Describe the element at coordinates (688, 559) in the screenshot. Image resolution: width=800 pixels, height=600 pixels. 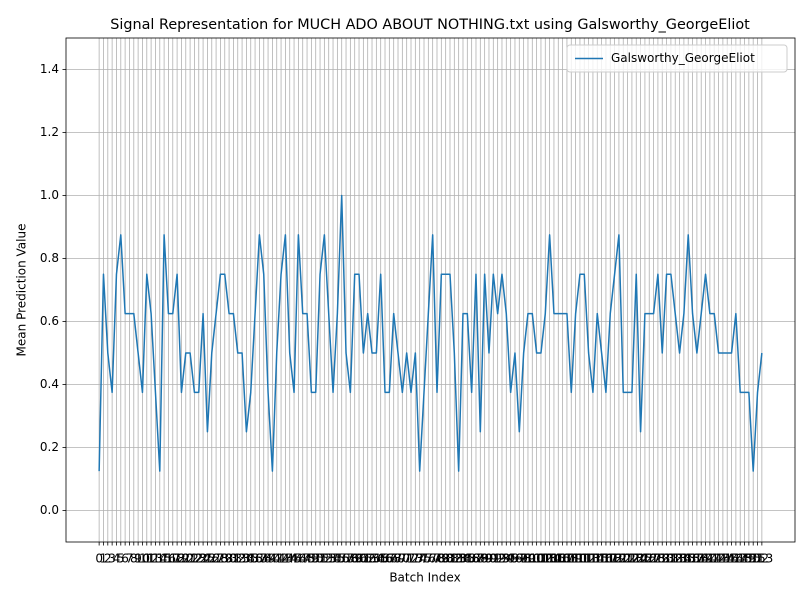
I see `x-tick-label: 136` at that location.